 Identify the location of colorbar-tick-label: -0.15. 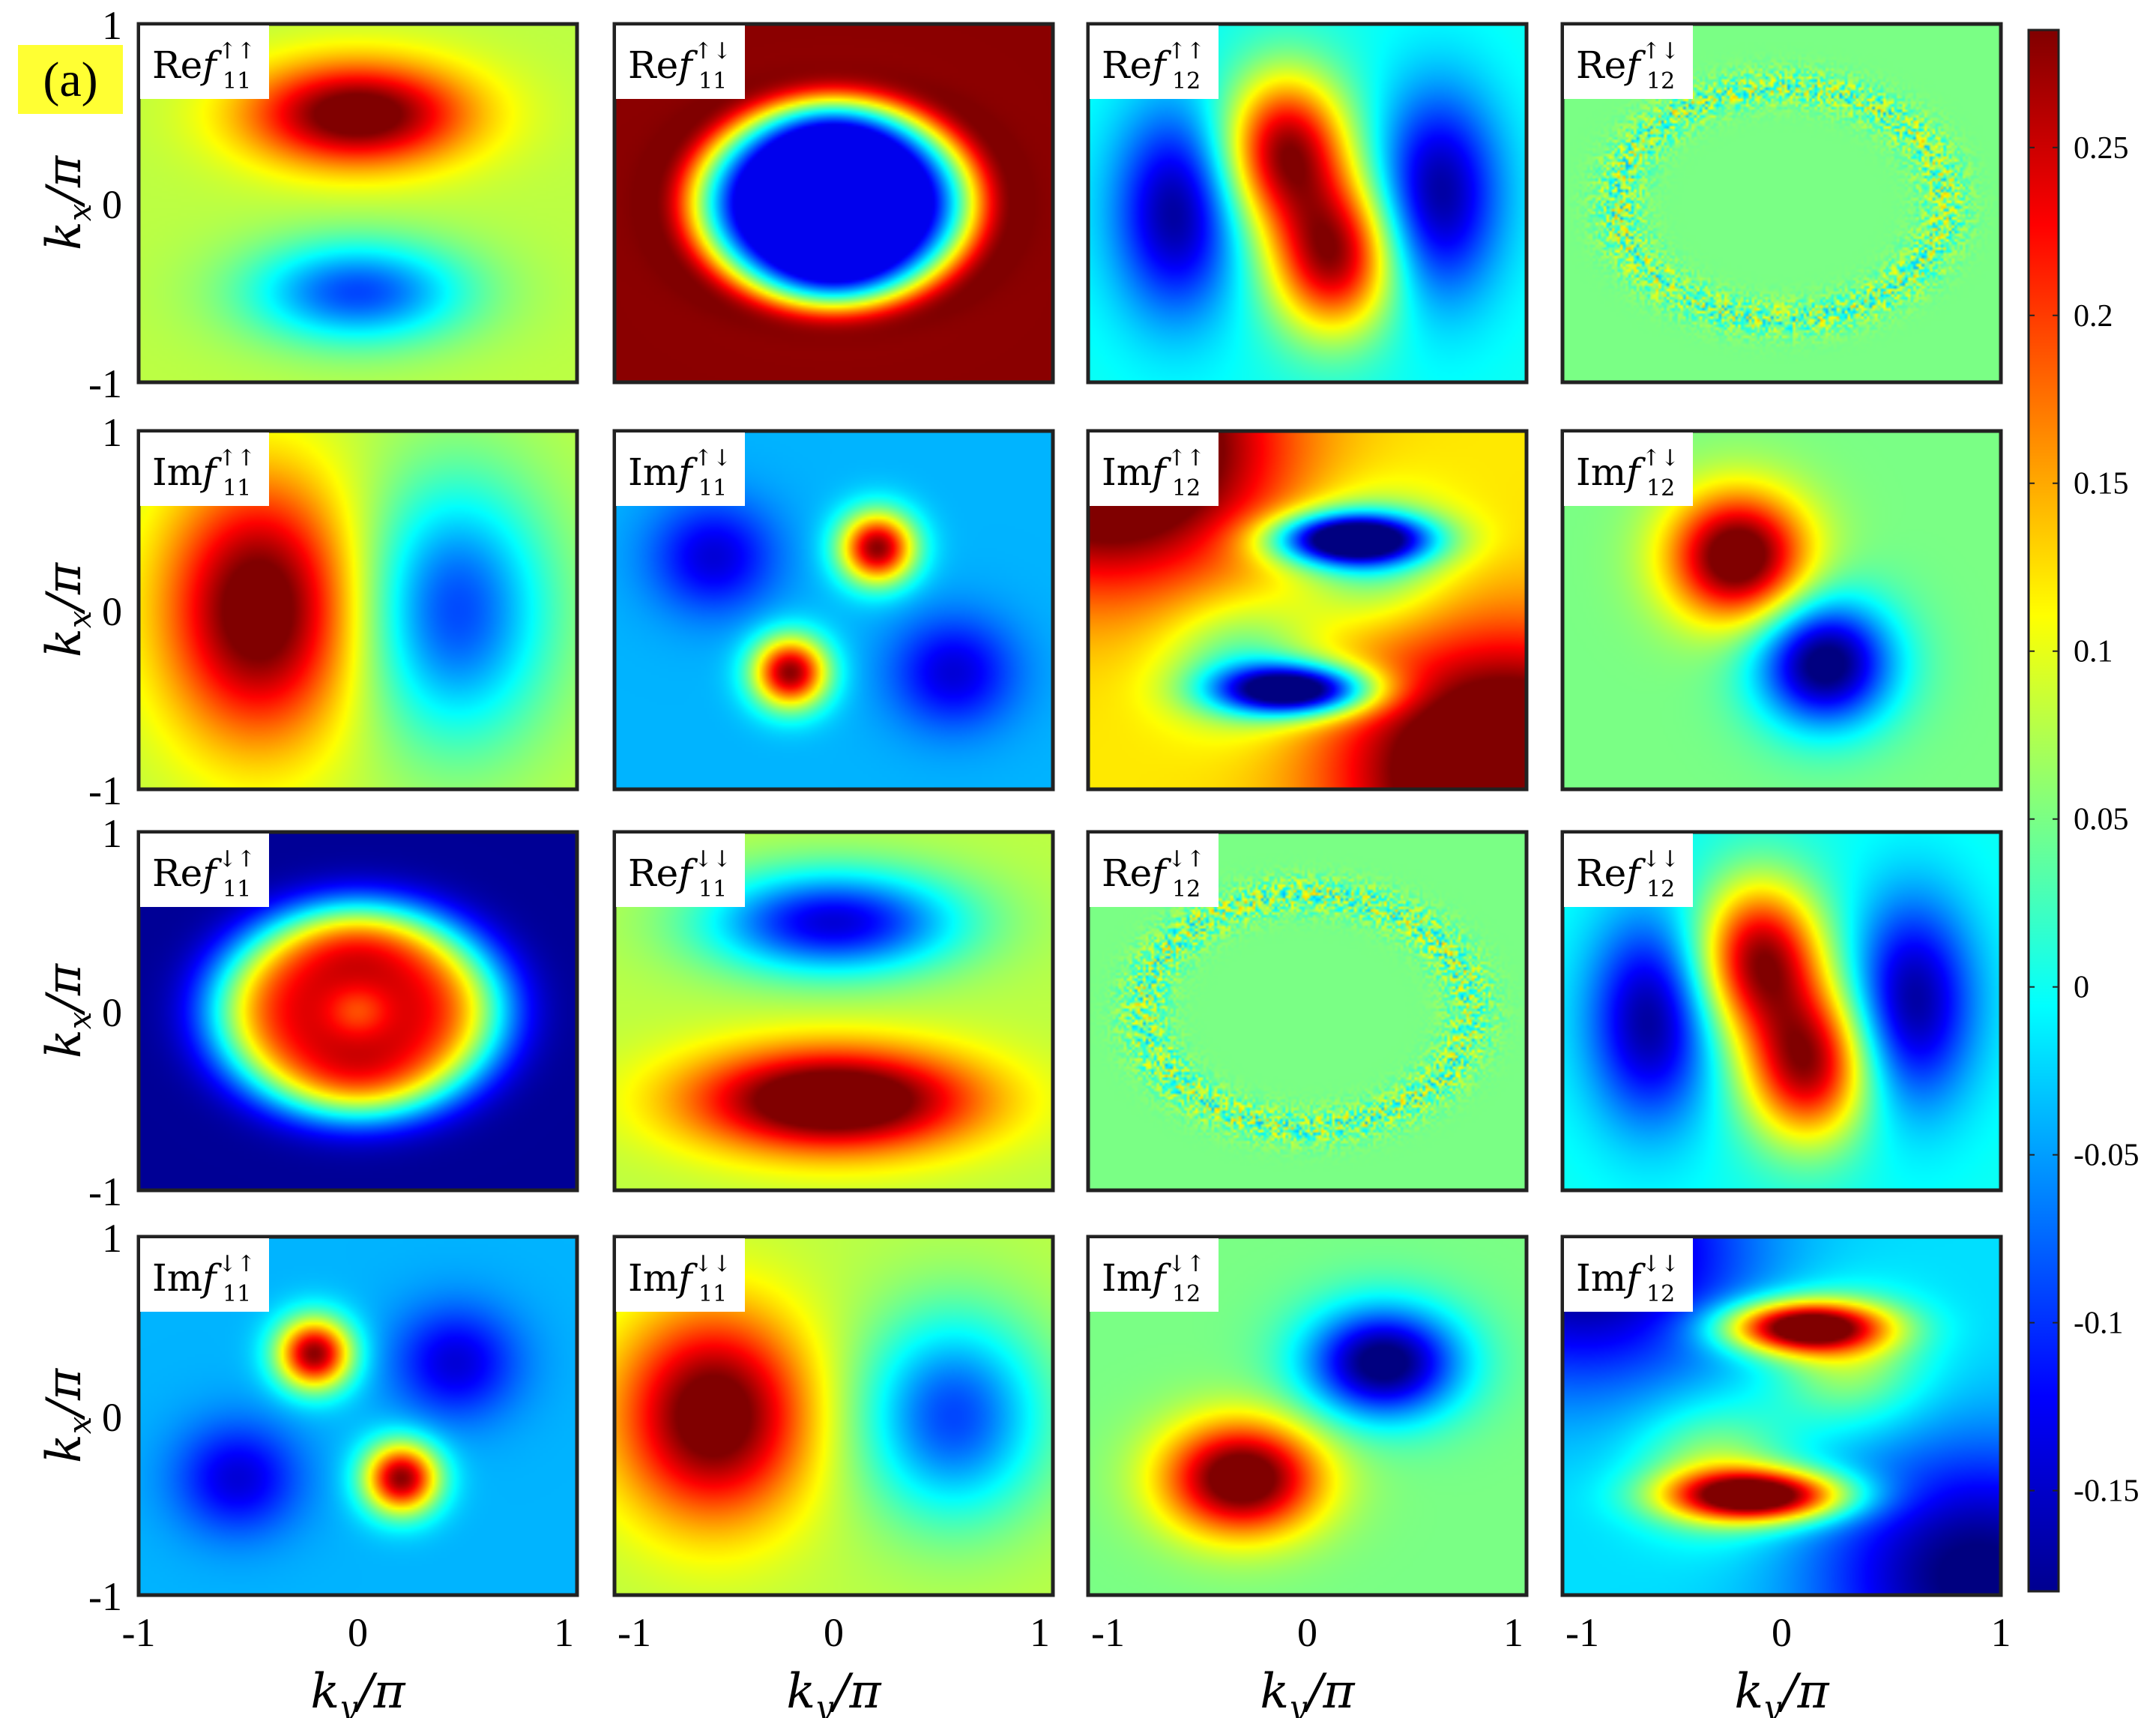
(2107, 1491).